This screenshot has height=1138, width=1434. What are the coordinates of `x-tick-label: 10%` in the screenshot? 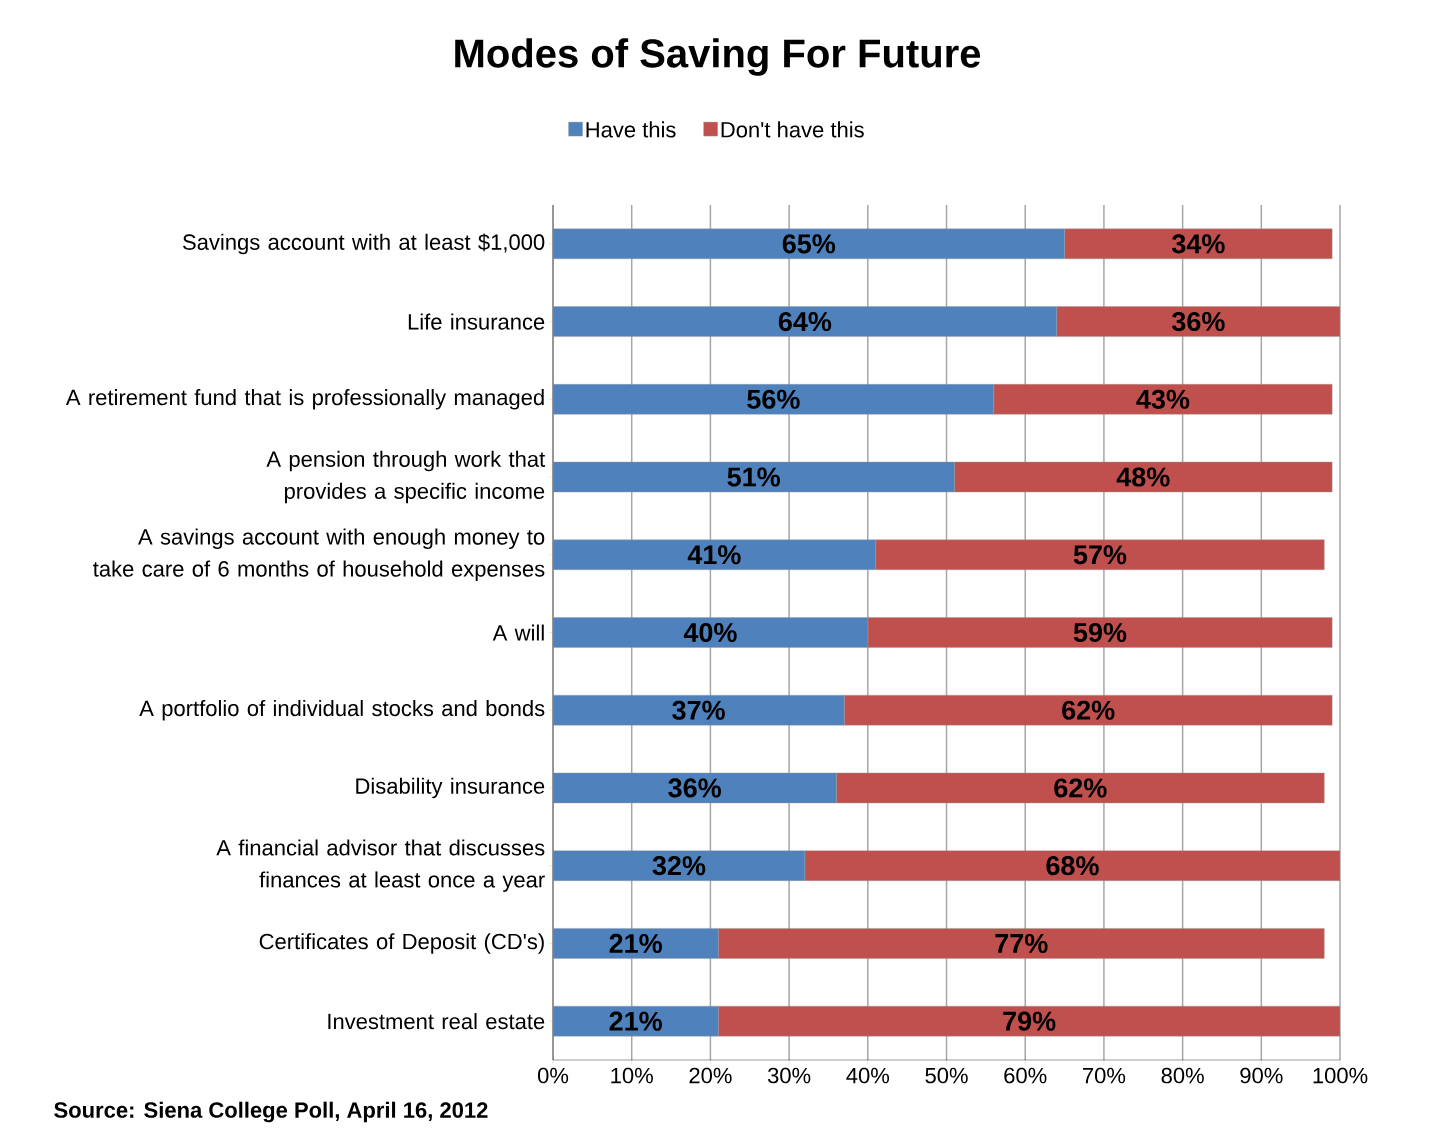 It's located at (632, 1075).